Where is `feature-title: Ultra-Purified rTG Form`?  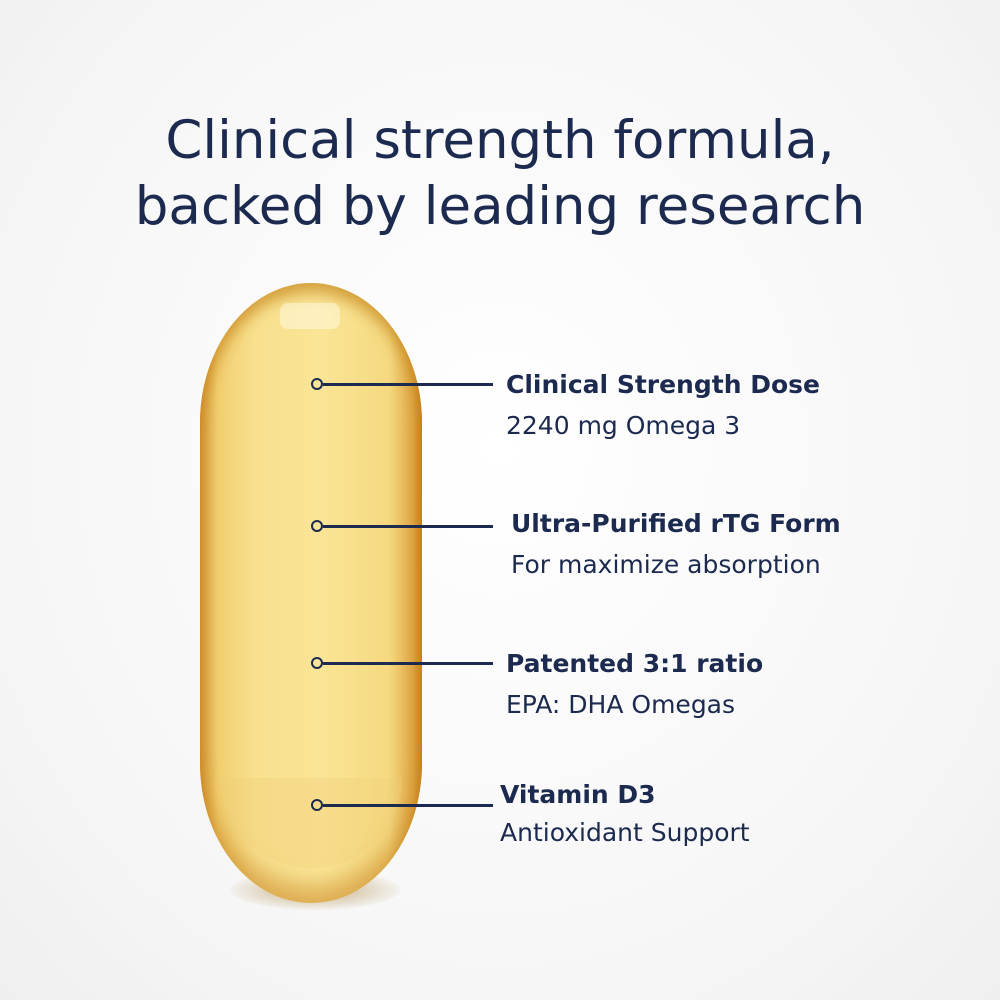 feature-title: Ultra-Purified rTG Form is located at coordinates (676, 523).